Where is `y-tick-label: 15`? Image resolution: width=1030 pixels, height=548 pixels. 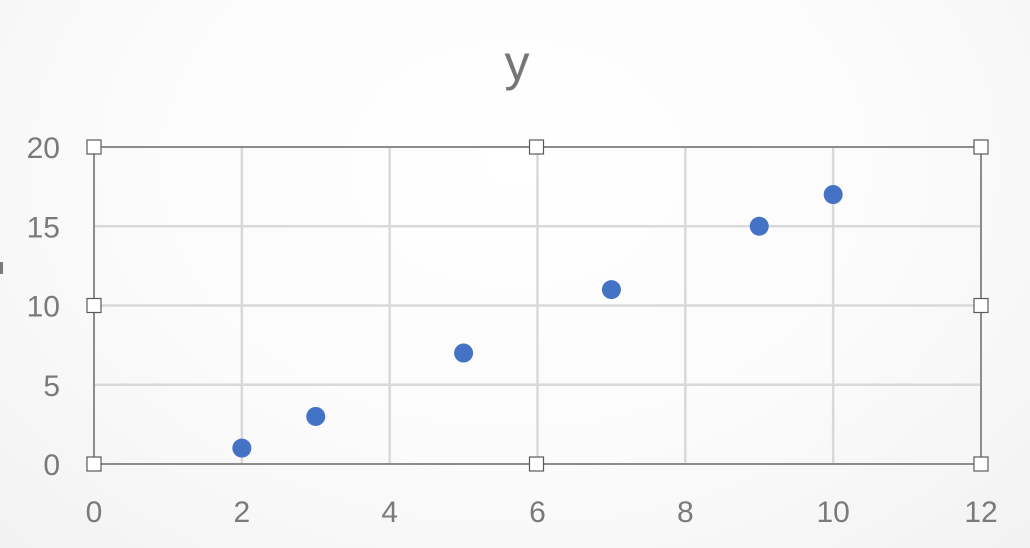
y-tick-label: 15 is located at coordinates (43, 227).